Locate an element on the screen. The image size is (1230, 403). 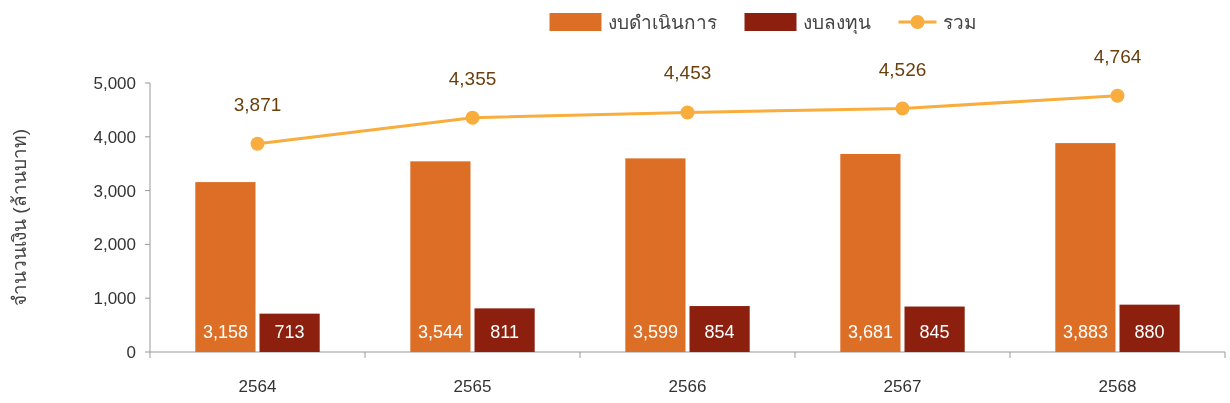
x-tick-label: 2565 is located at coordinates (472, 386).